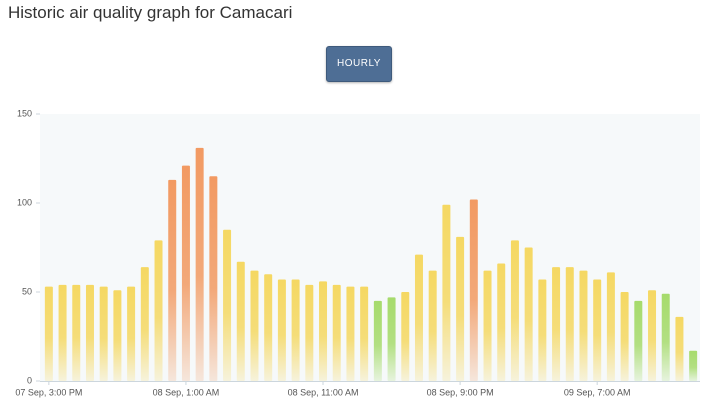  Describe the element at coordinates (150, 12) in the screenshot. I see `chart-title: Historic air quality graph for Camacari` at that location.